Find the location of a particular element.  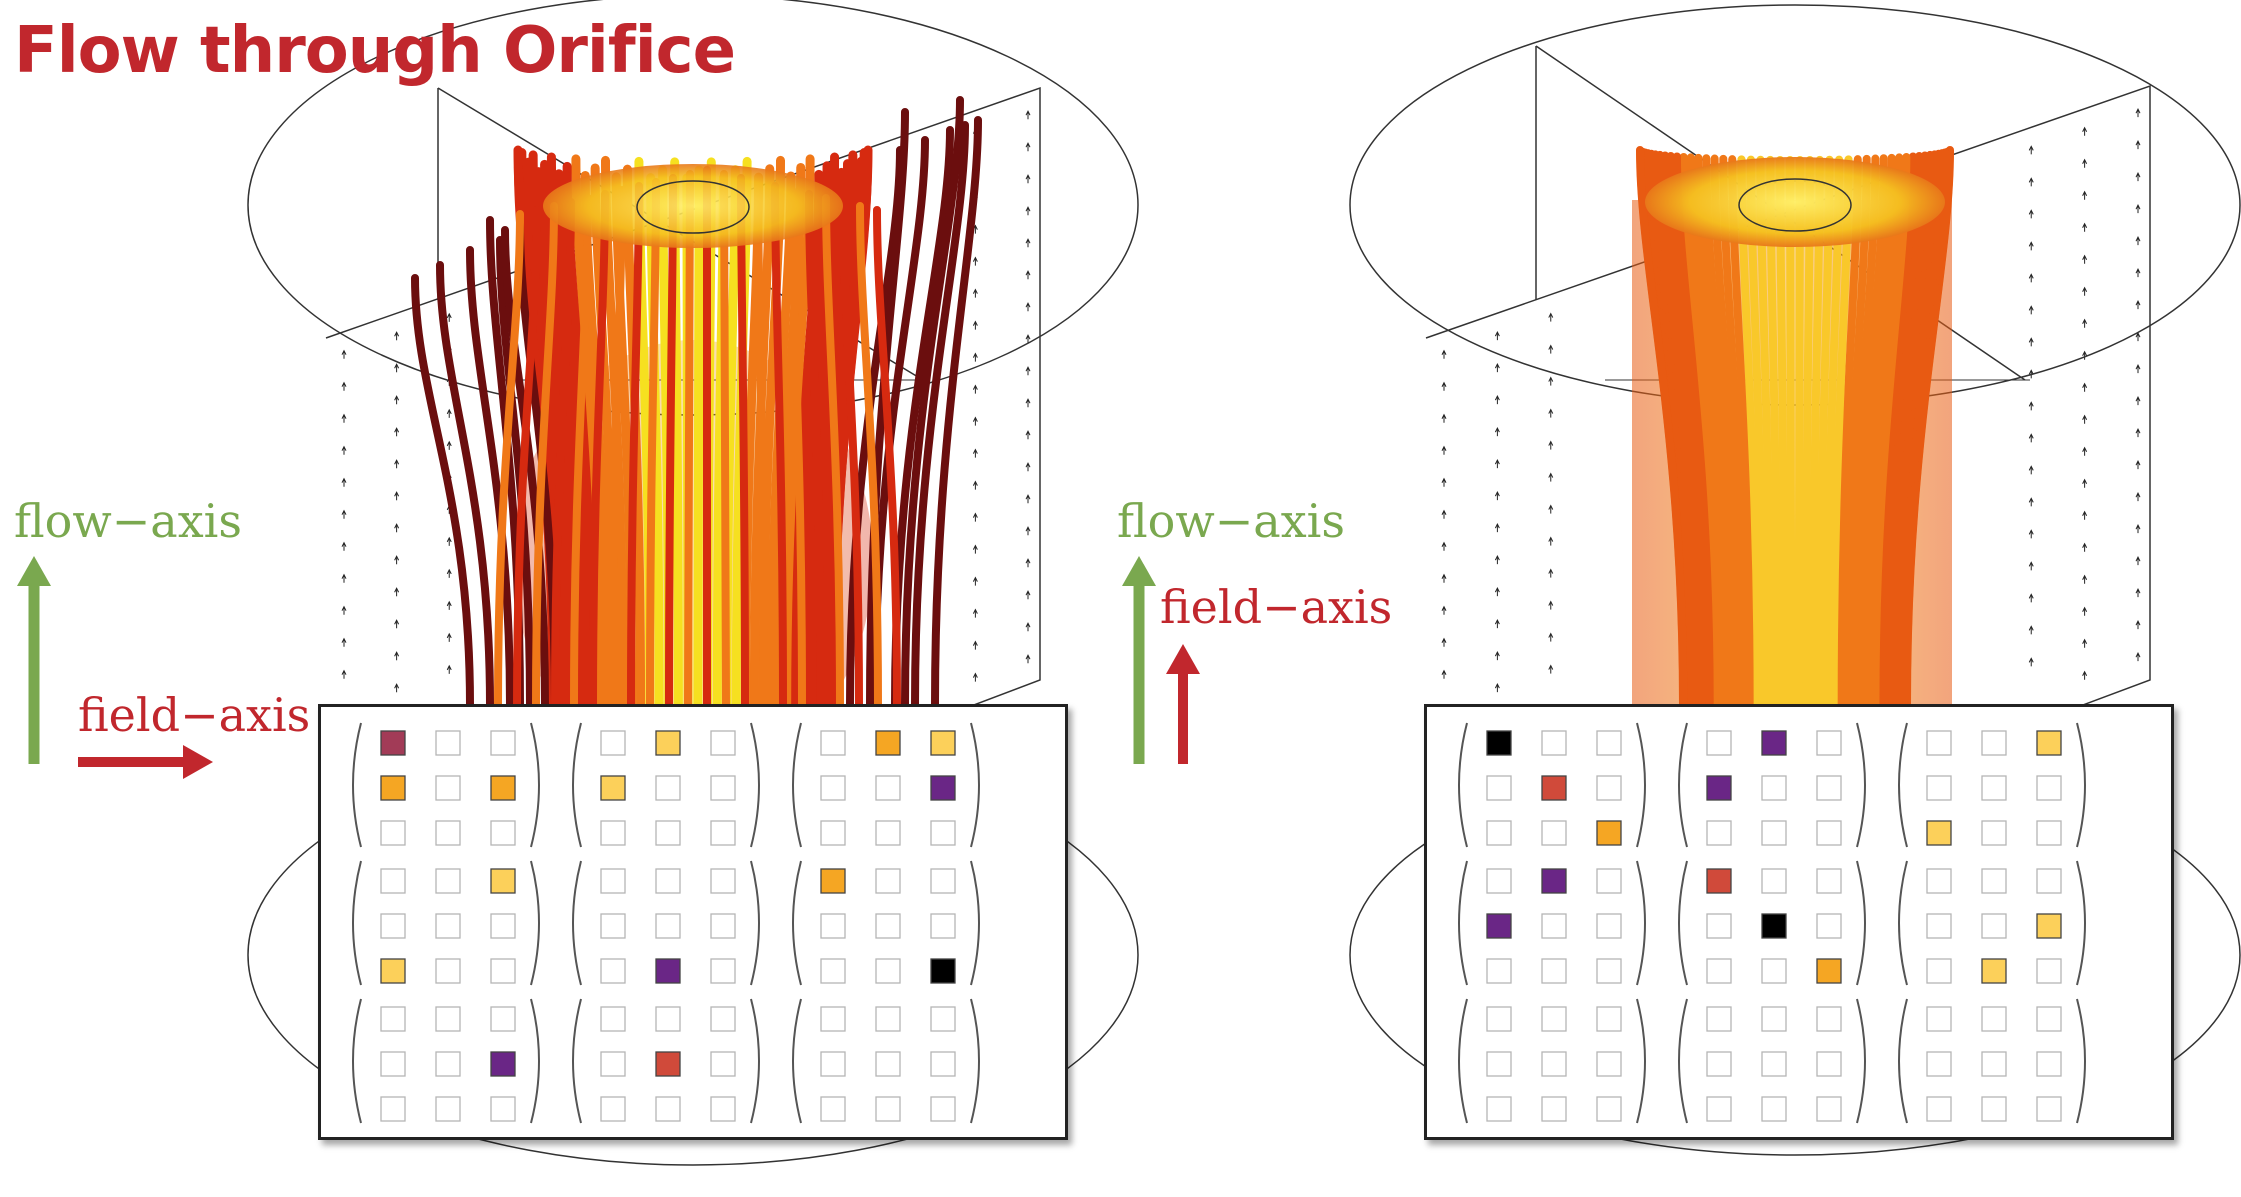

right-streamline is located at coordinates (1661, 427).